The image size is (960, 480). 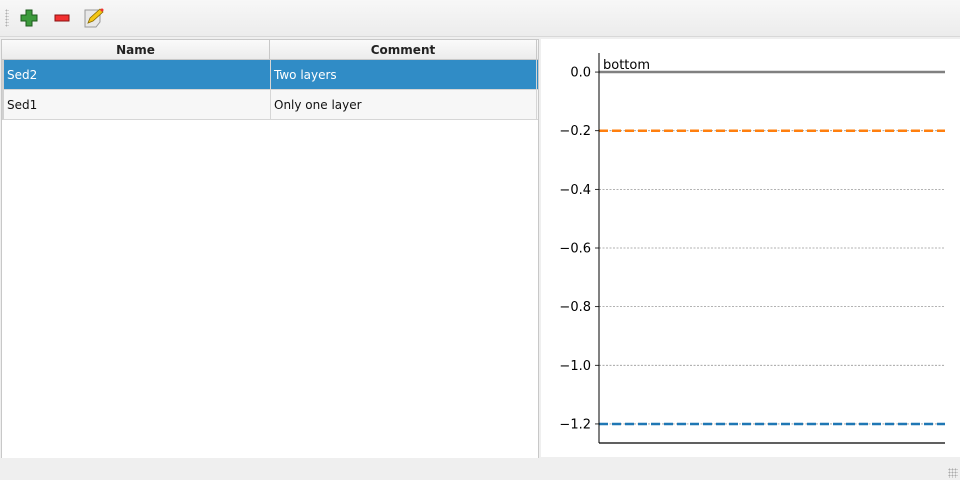 I want to click on table-row: Sed1 Only one layer, so click(x=270, y=105).